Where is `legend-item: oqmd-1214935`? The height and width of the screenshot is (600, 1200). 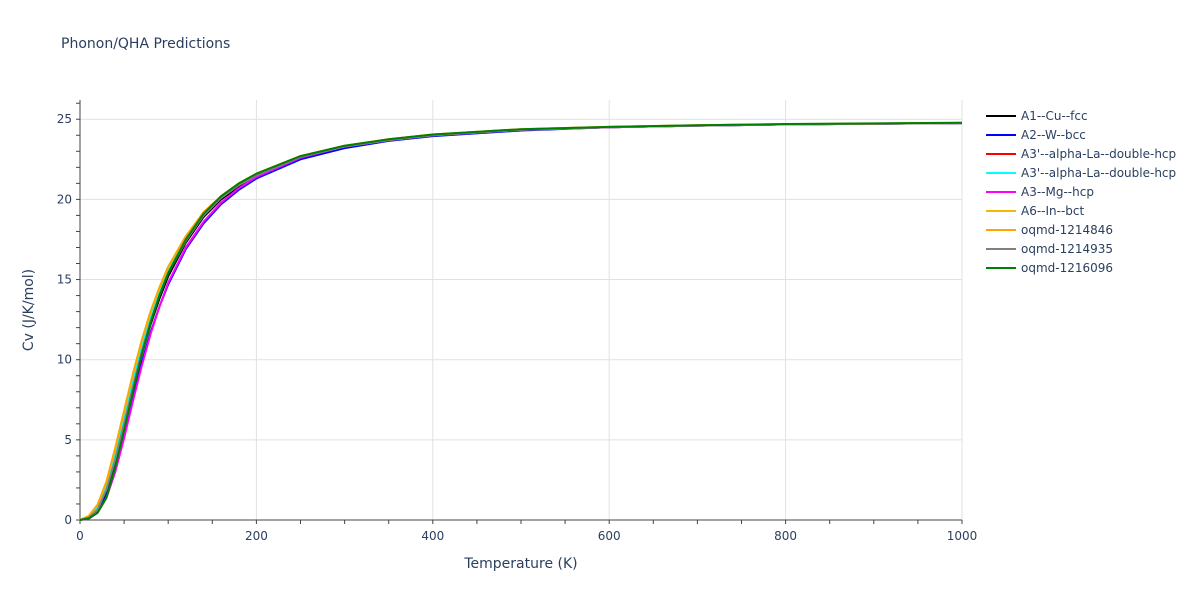
legend-item: oqmd-1214935 is located at coordinates (1081, 248).